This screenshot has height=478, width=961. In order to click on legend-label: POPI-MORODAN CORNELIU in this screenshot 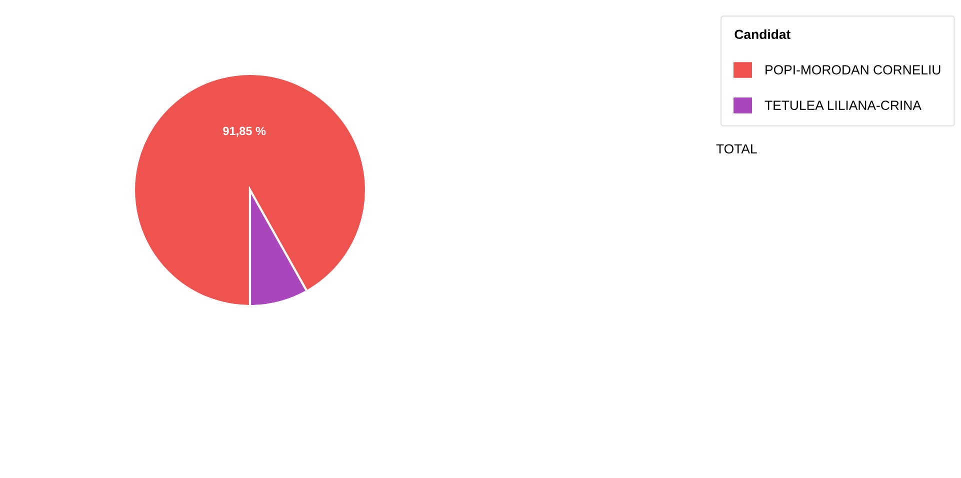, I will do `click(853, 70)`.